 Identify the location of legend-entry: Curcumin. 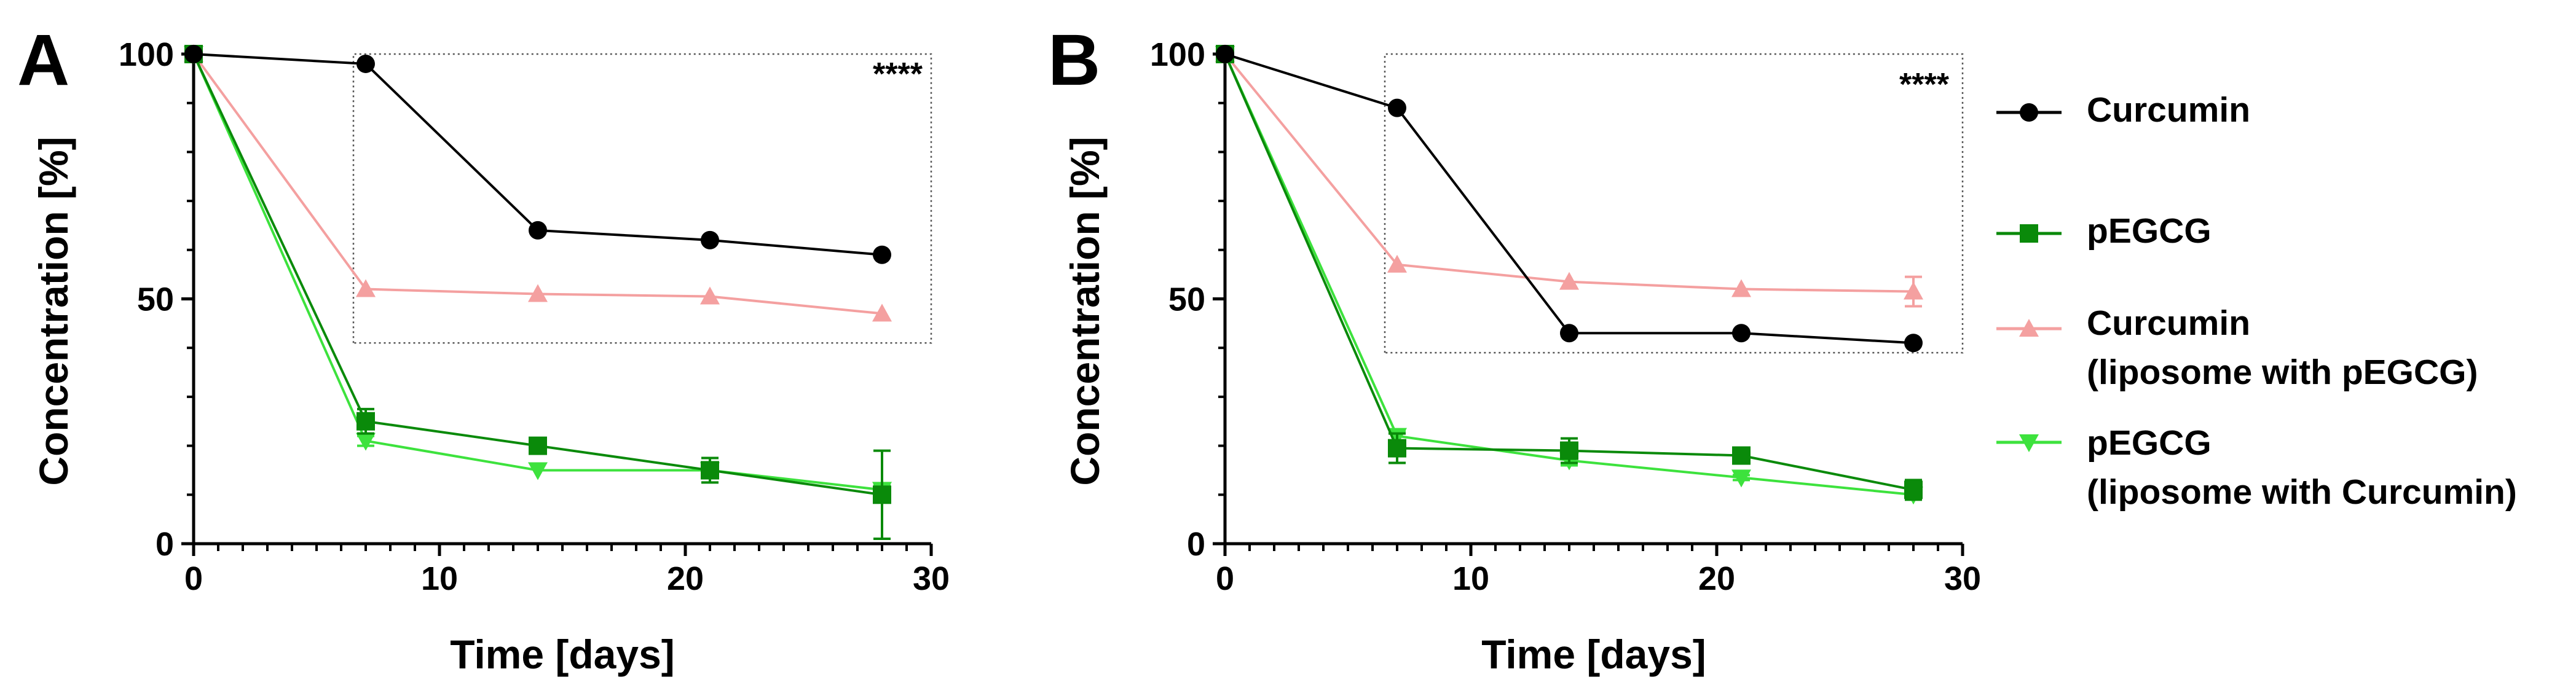
(2123, 110).